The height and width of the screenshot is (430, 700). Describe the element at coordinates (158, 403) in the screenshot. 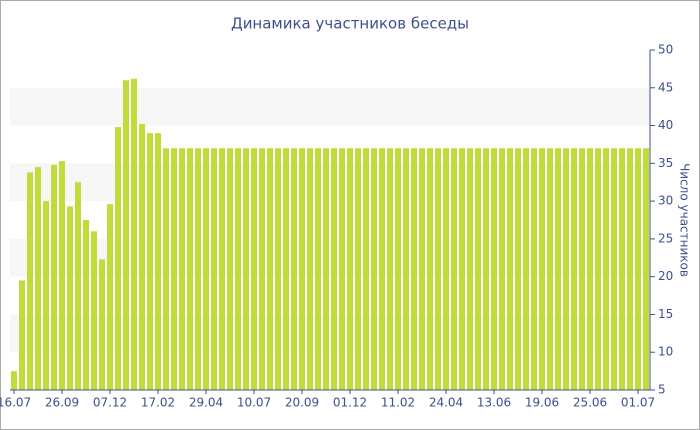

I see `x-tick-label: 17.02` at that location.